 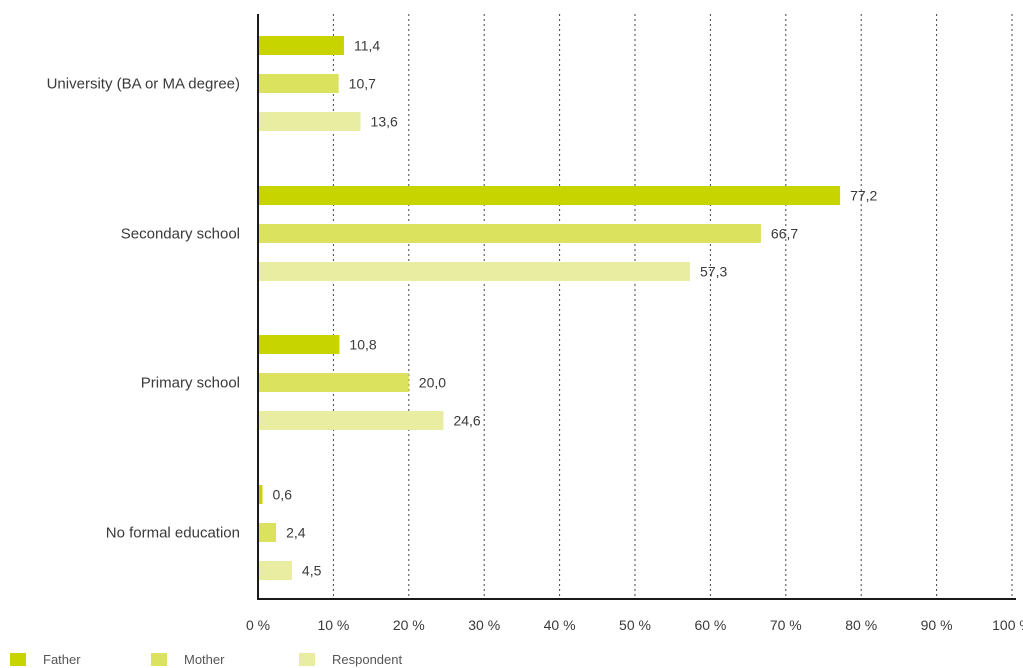 I want to click on x-tick-label: 30 %, so click(x=484, y=625).